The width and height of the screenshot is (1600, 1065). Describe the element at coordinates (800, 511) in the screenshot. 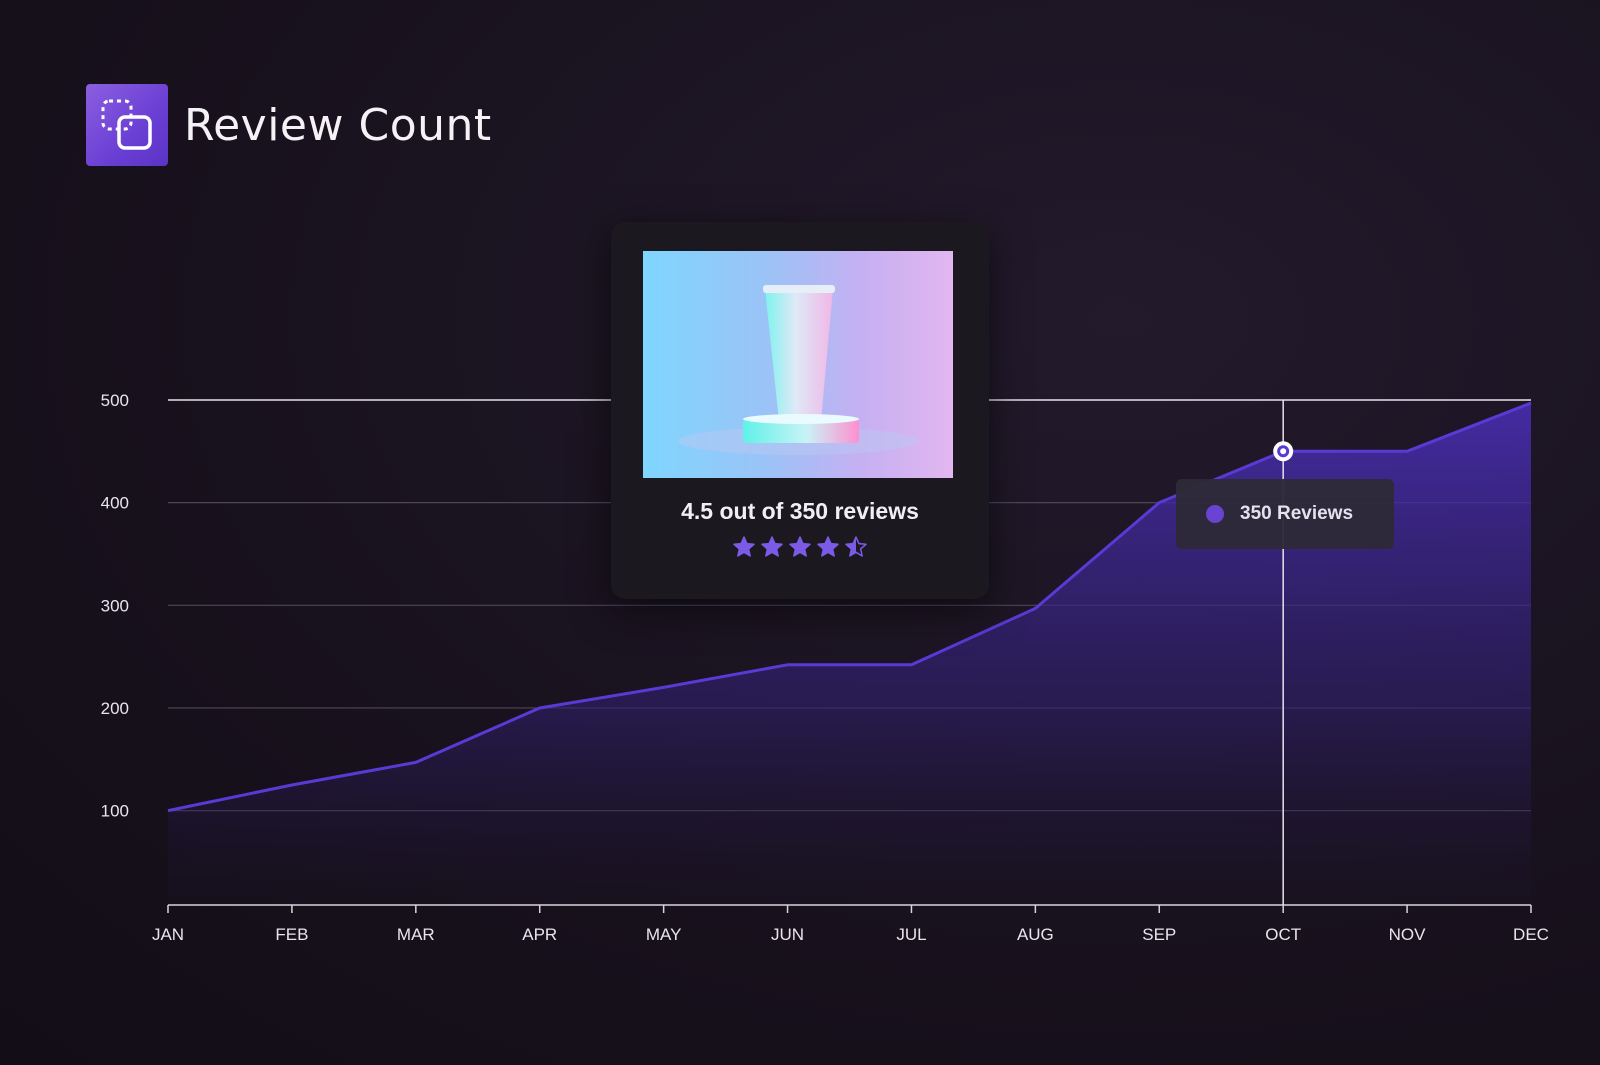

I see `rating-caption: 4.5 out of 350 reviews` at that location.